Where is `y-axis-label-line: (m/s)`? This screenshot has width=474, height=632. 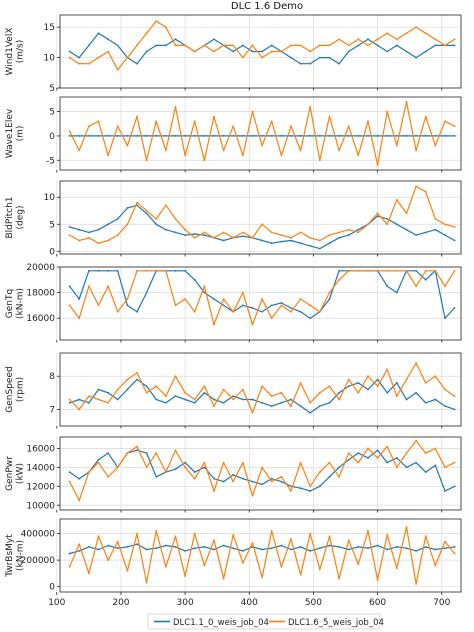
y-axis-label-line: (m/s) is located at coordinates (20, 52).